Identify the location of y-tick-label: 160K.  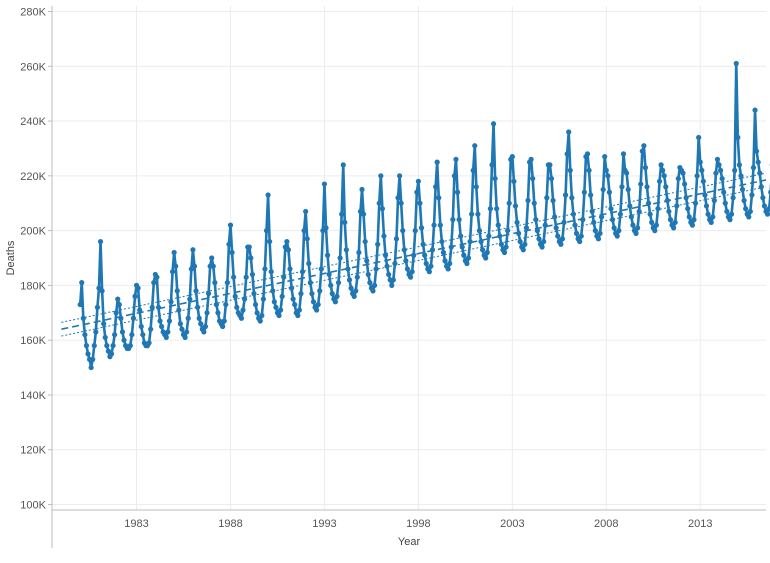
(33, 341).